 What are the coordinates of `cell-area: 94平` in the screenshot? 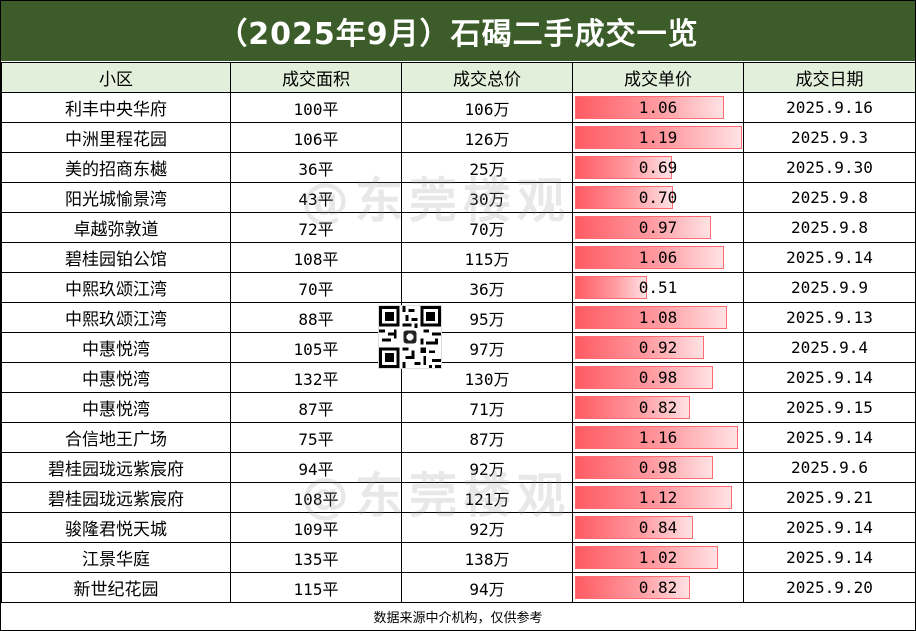 It's located at (316, 467).